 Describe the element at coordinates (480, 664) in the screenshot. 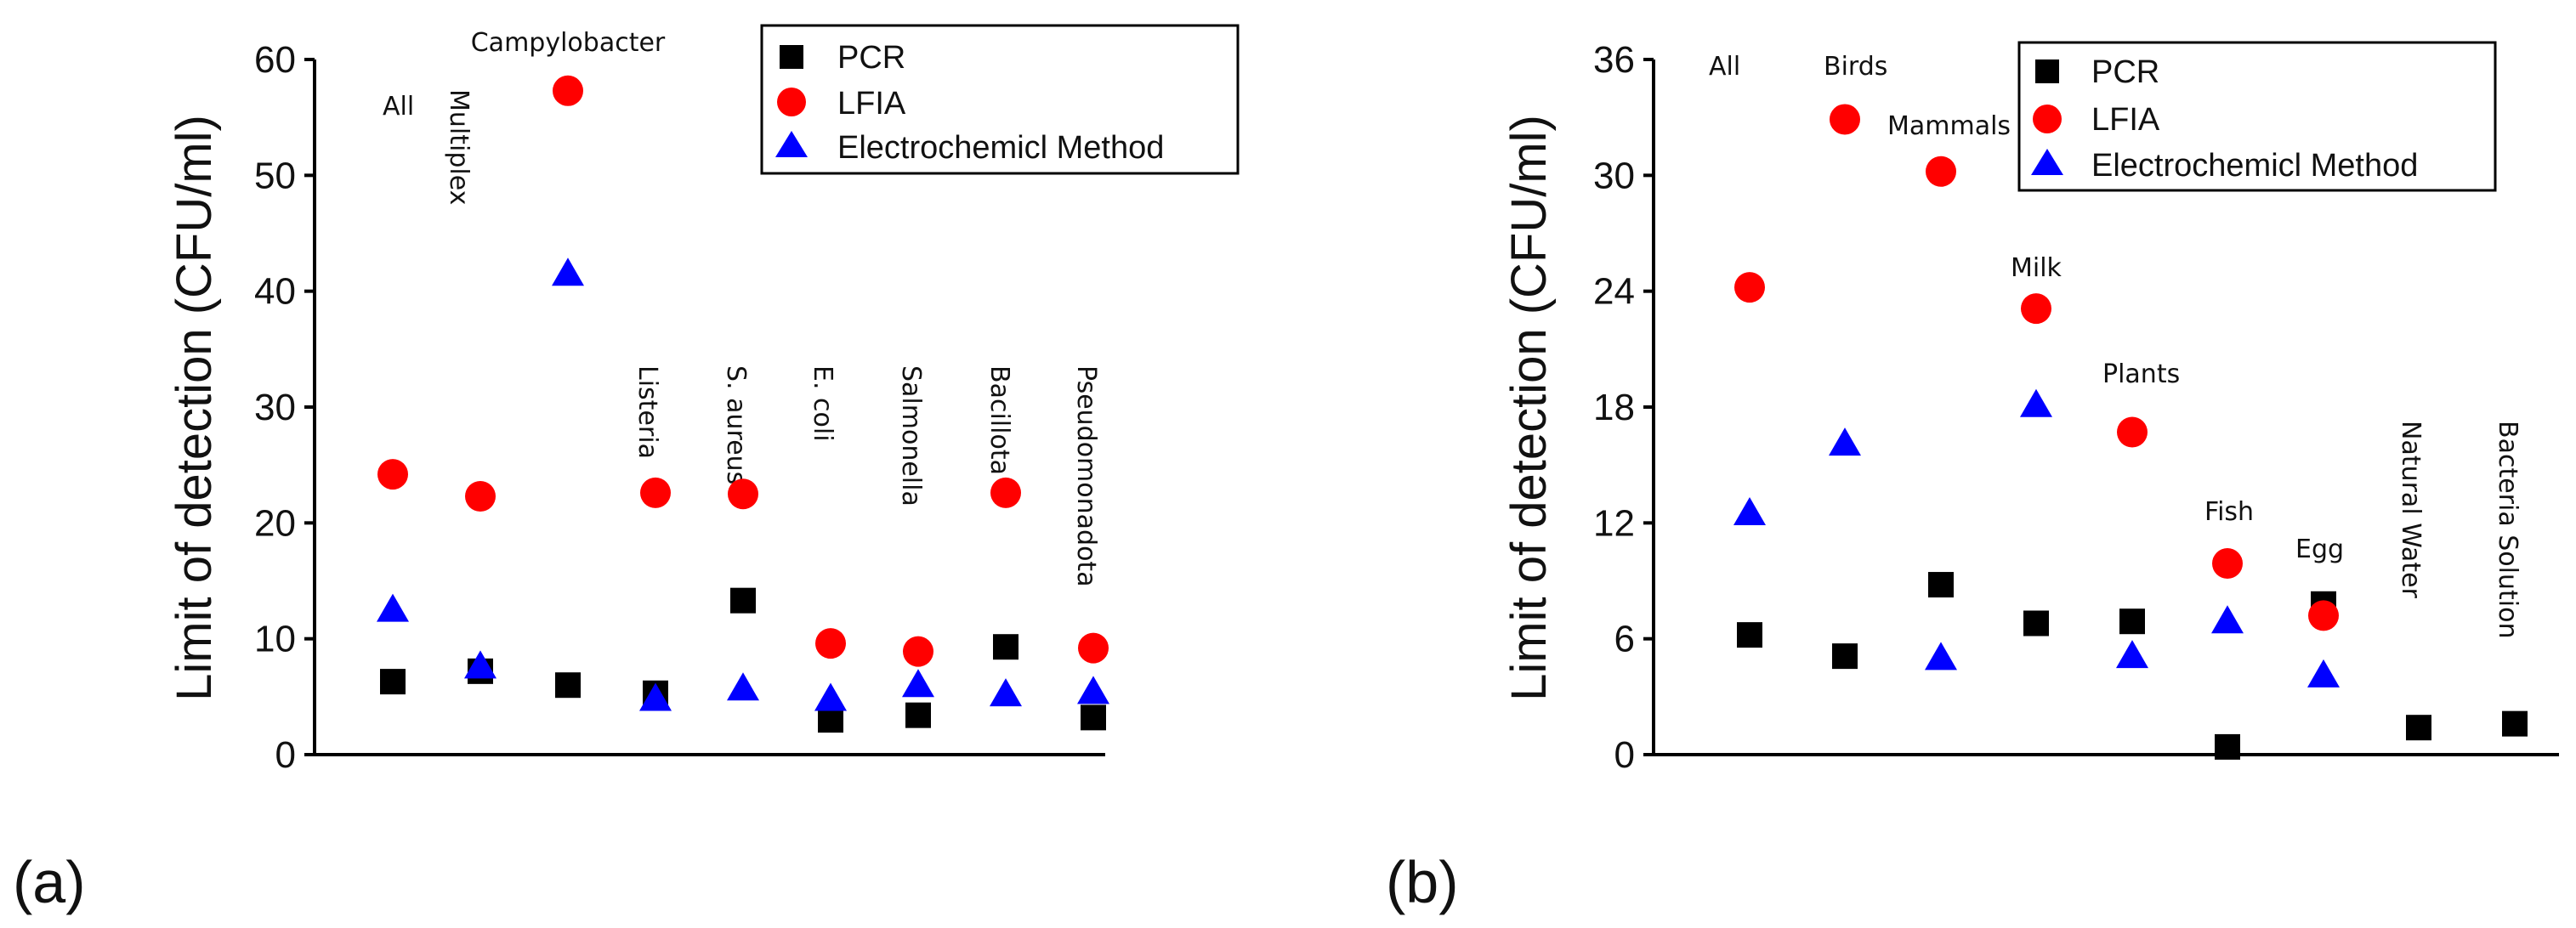

I see `panel-a-electrochemicl-method-point-multiplex` at that location.